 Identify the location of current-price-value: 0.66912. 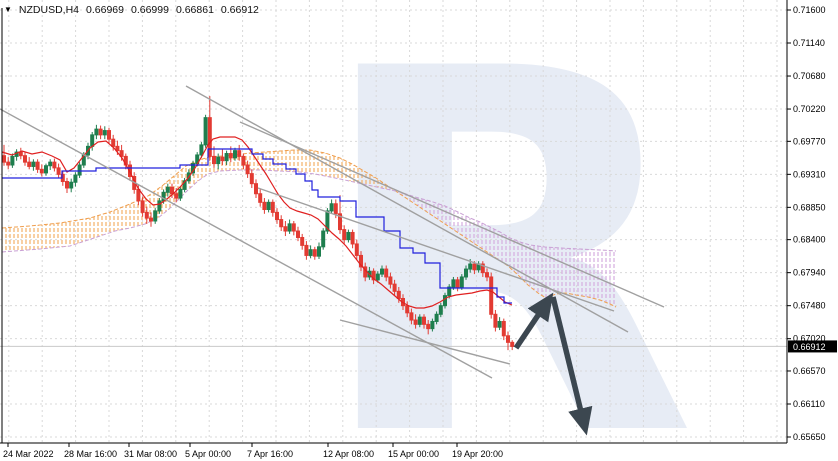
(809, 347).